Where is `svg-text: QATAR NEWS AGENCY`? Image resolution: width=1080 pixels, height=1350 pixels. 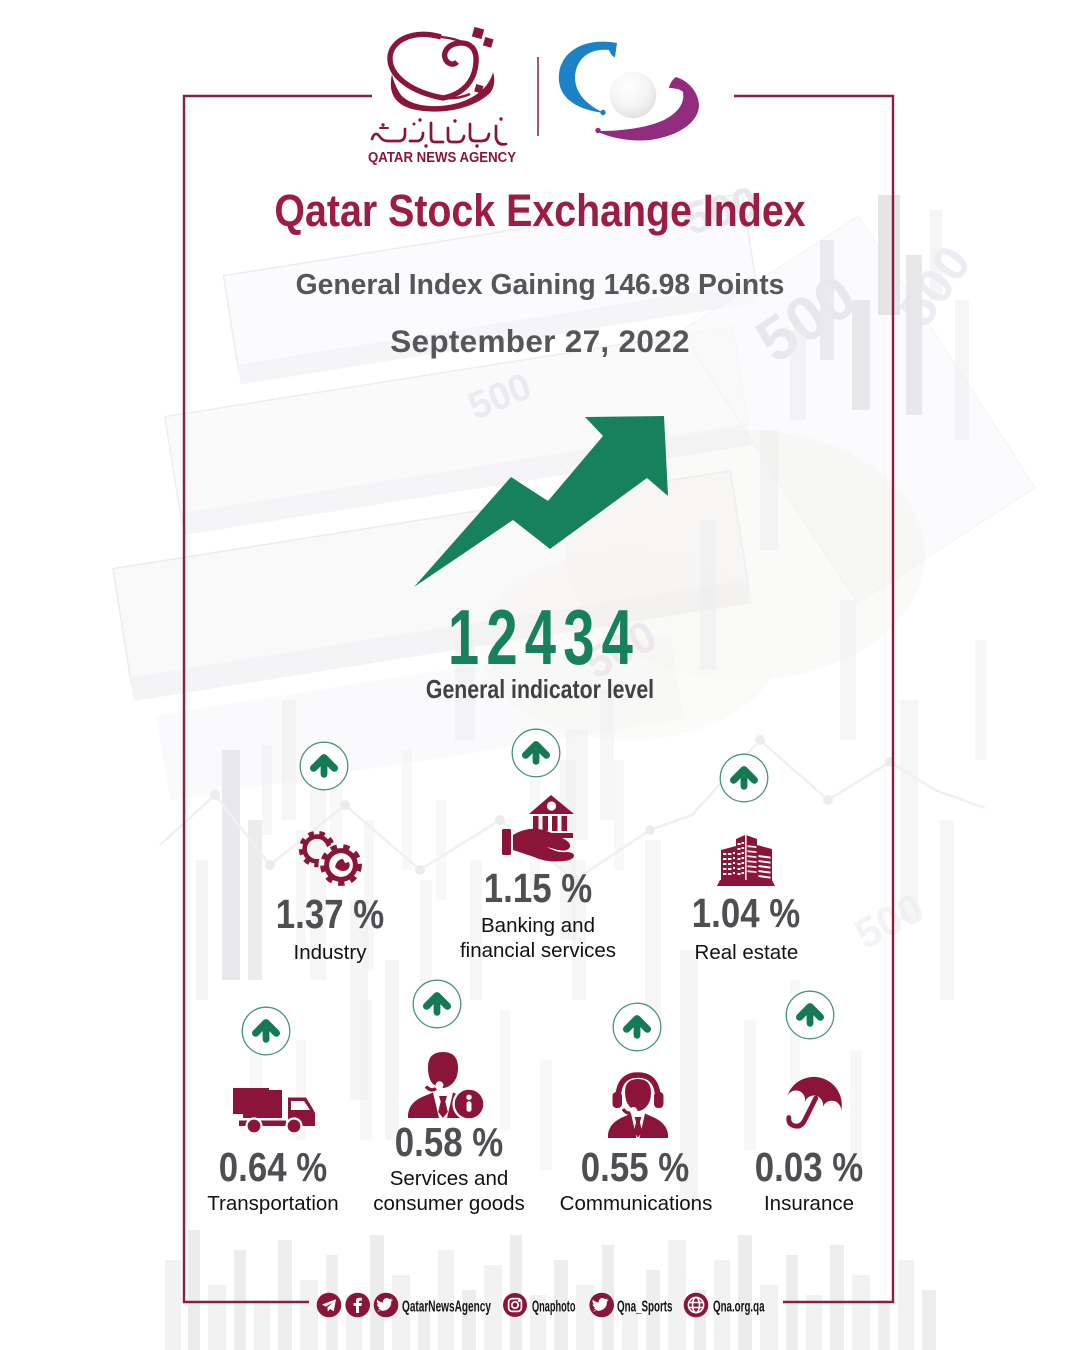 svg-text: QATAR NEWS AGENCY is located at coordinates (442, 158).